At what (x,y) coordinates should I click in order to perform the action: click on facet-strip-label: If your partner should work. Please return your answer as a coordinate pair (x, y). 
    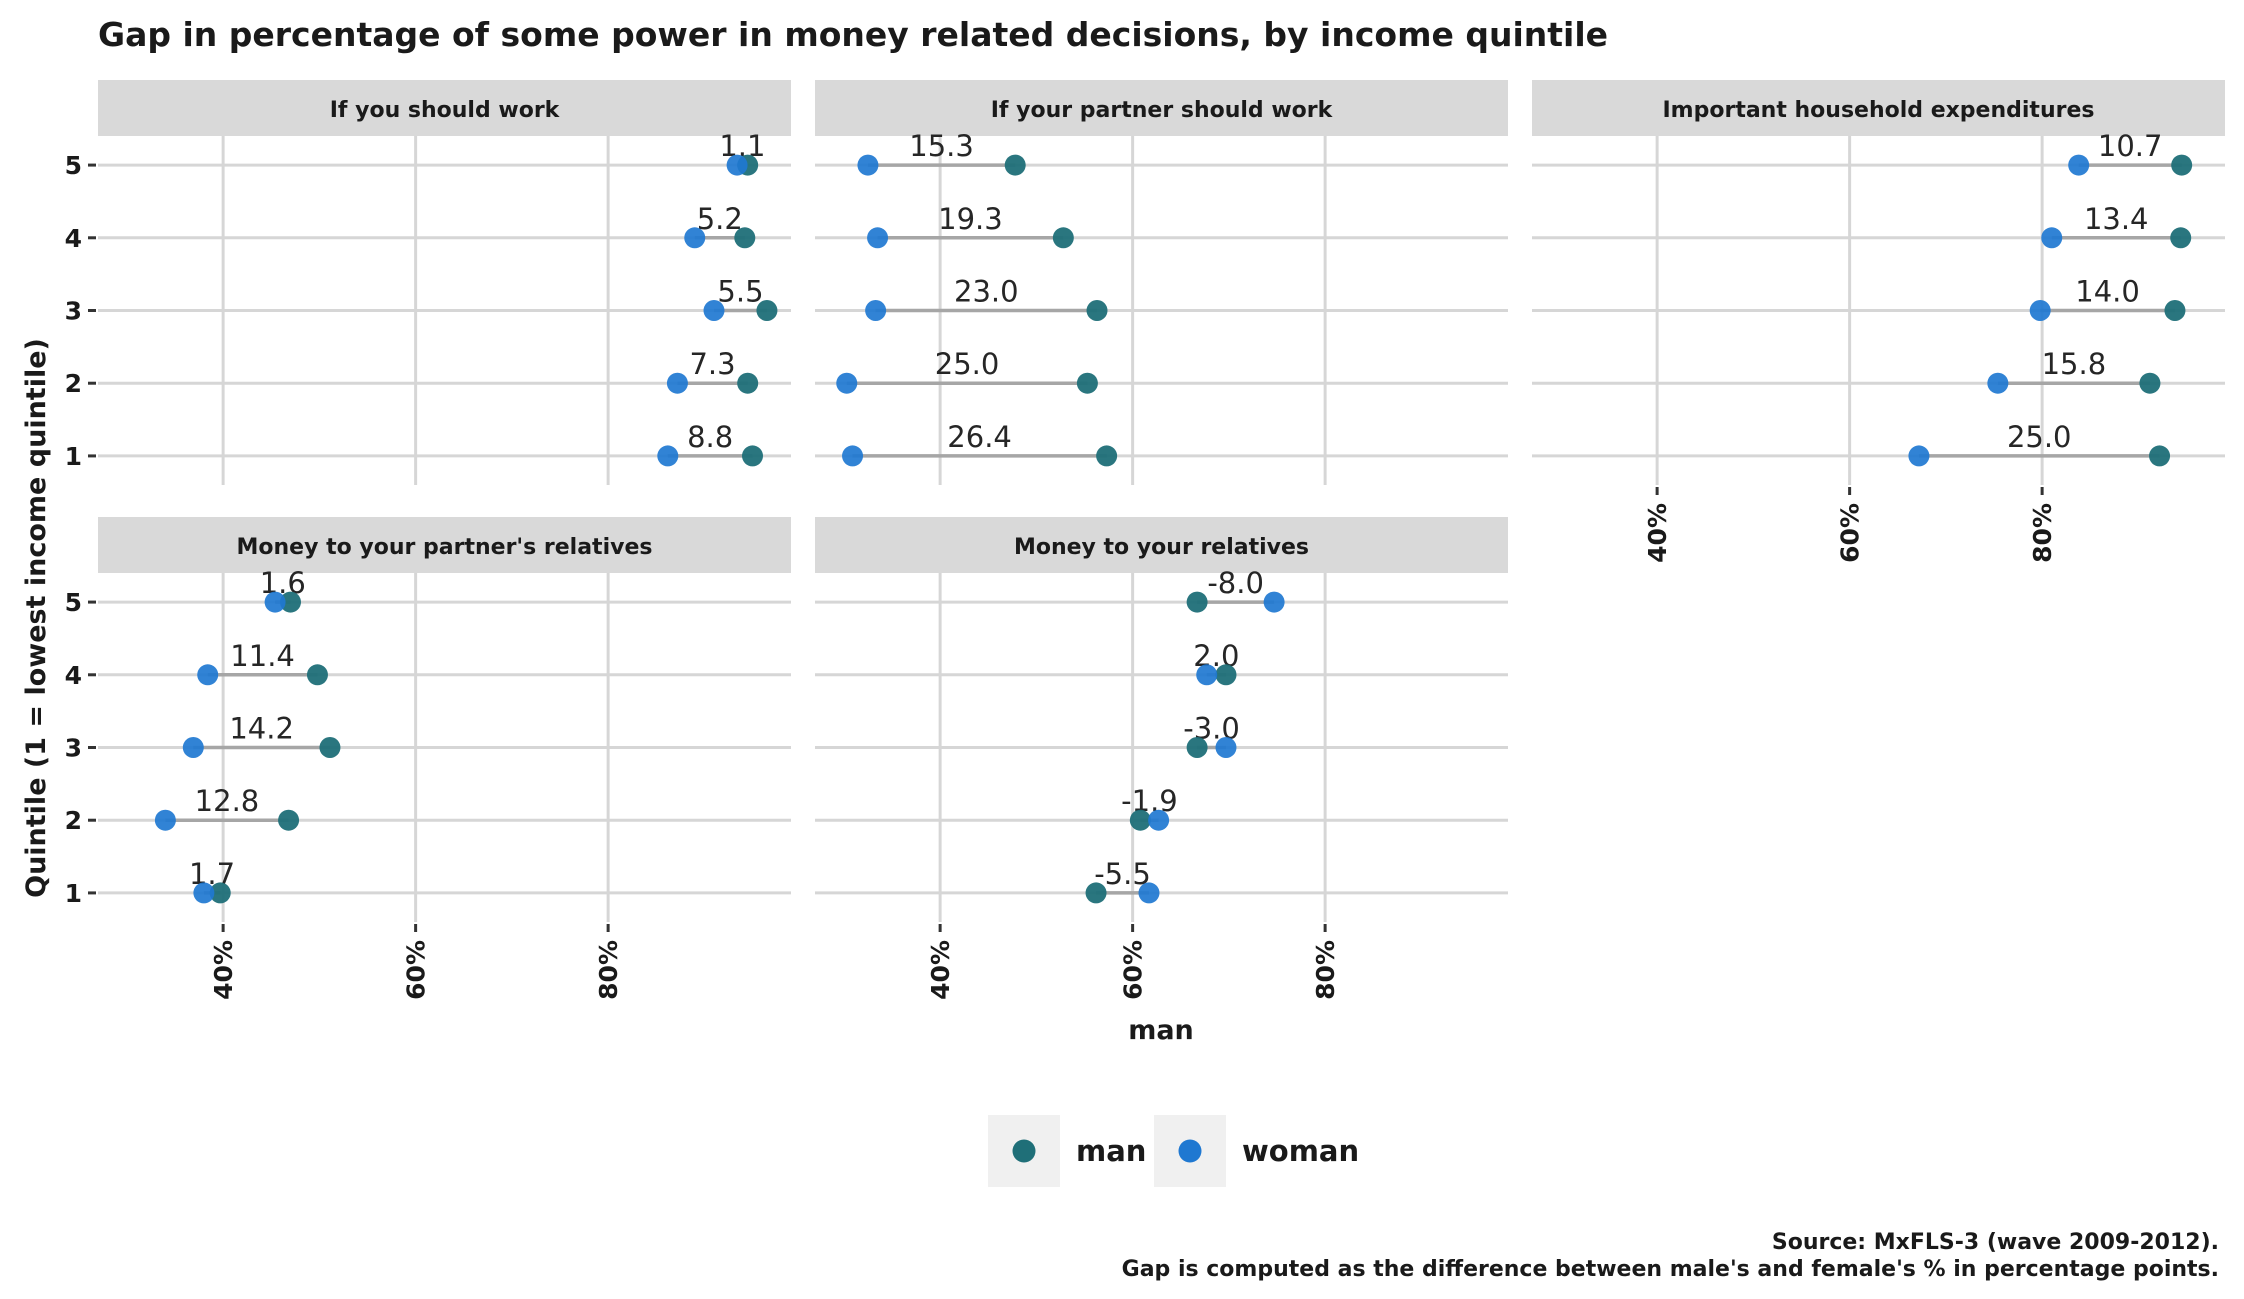
    Looking at the image, I should click on (1162, 110).